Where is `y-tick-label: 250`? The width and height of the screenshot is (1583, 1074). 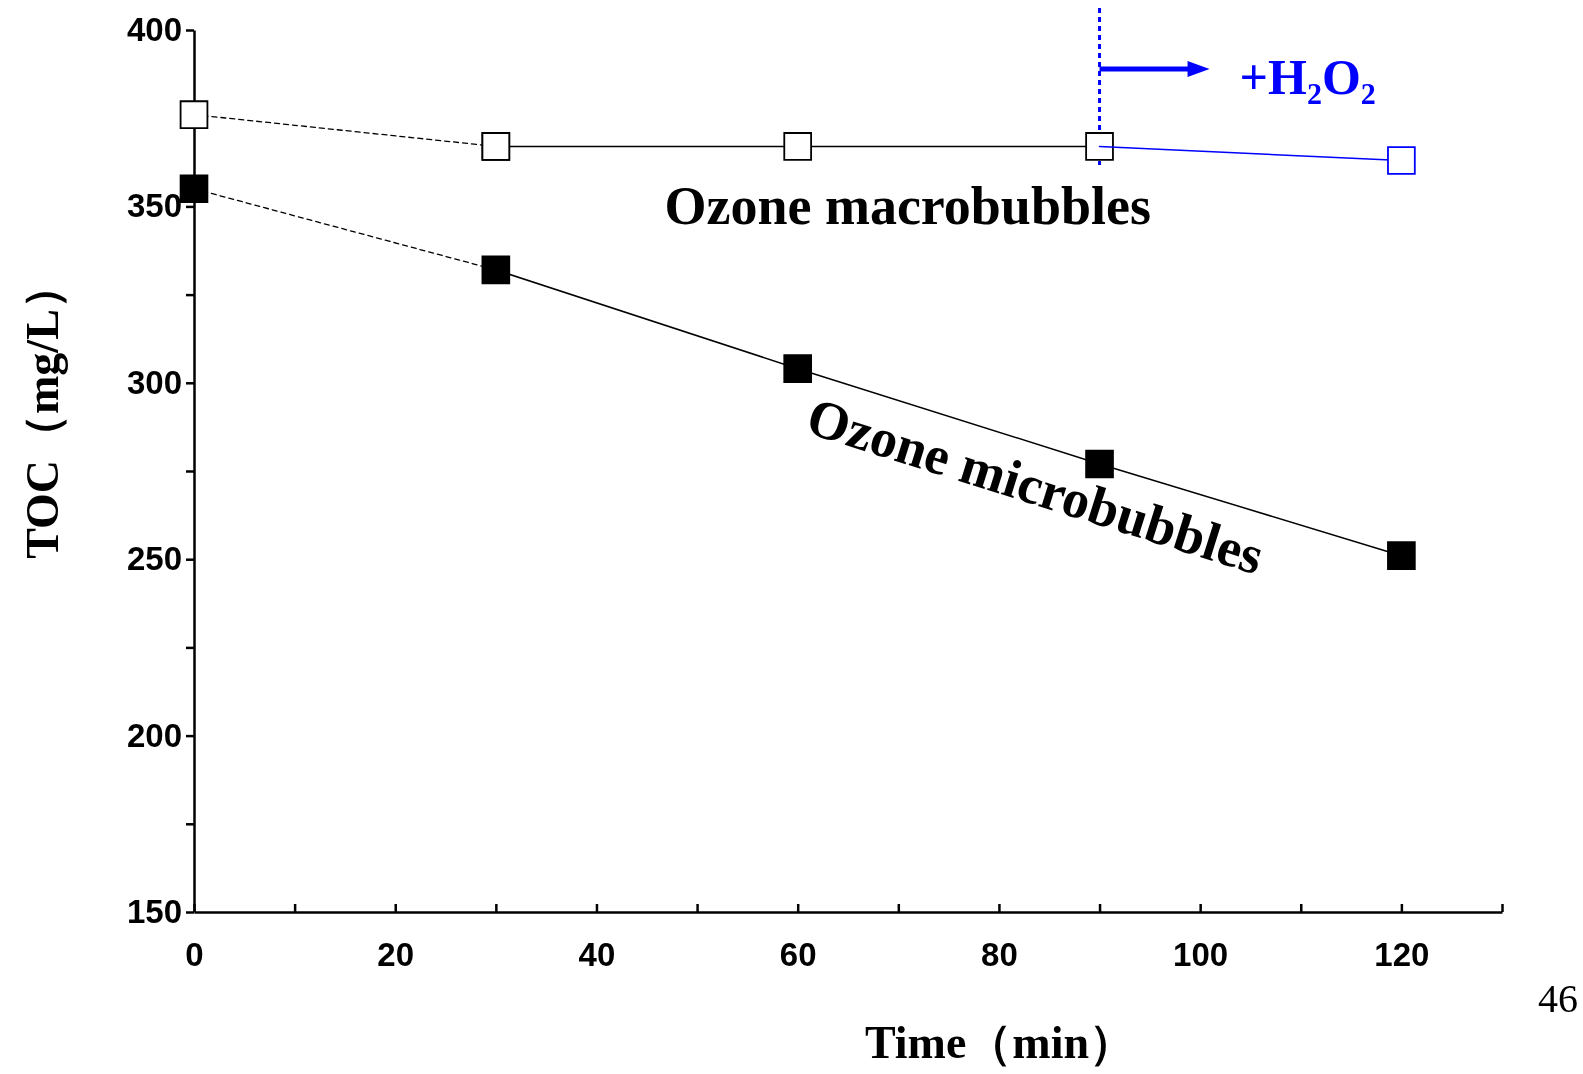
y-tick-label: 250 is located at coordinates (154, 559).